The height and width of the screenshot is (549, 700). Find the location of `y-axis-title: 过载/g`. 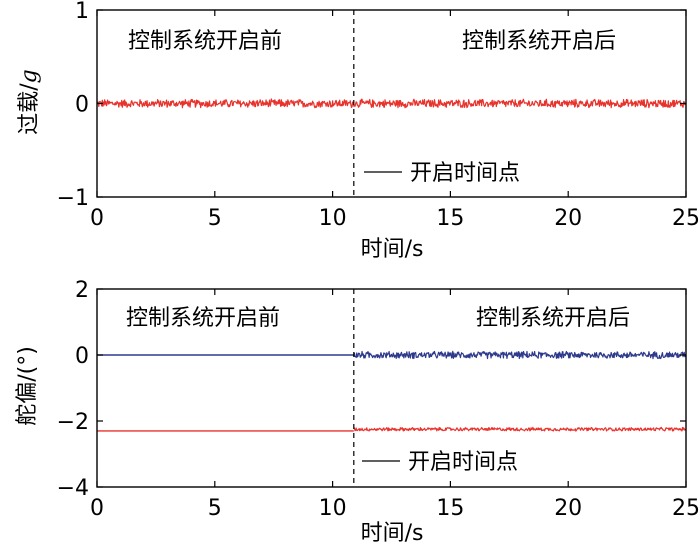

y-axis-title: 过载/g is located at coordinates (29, 102).